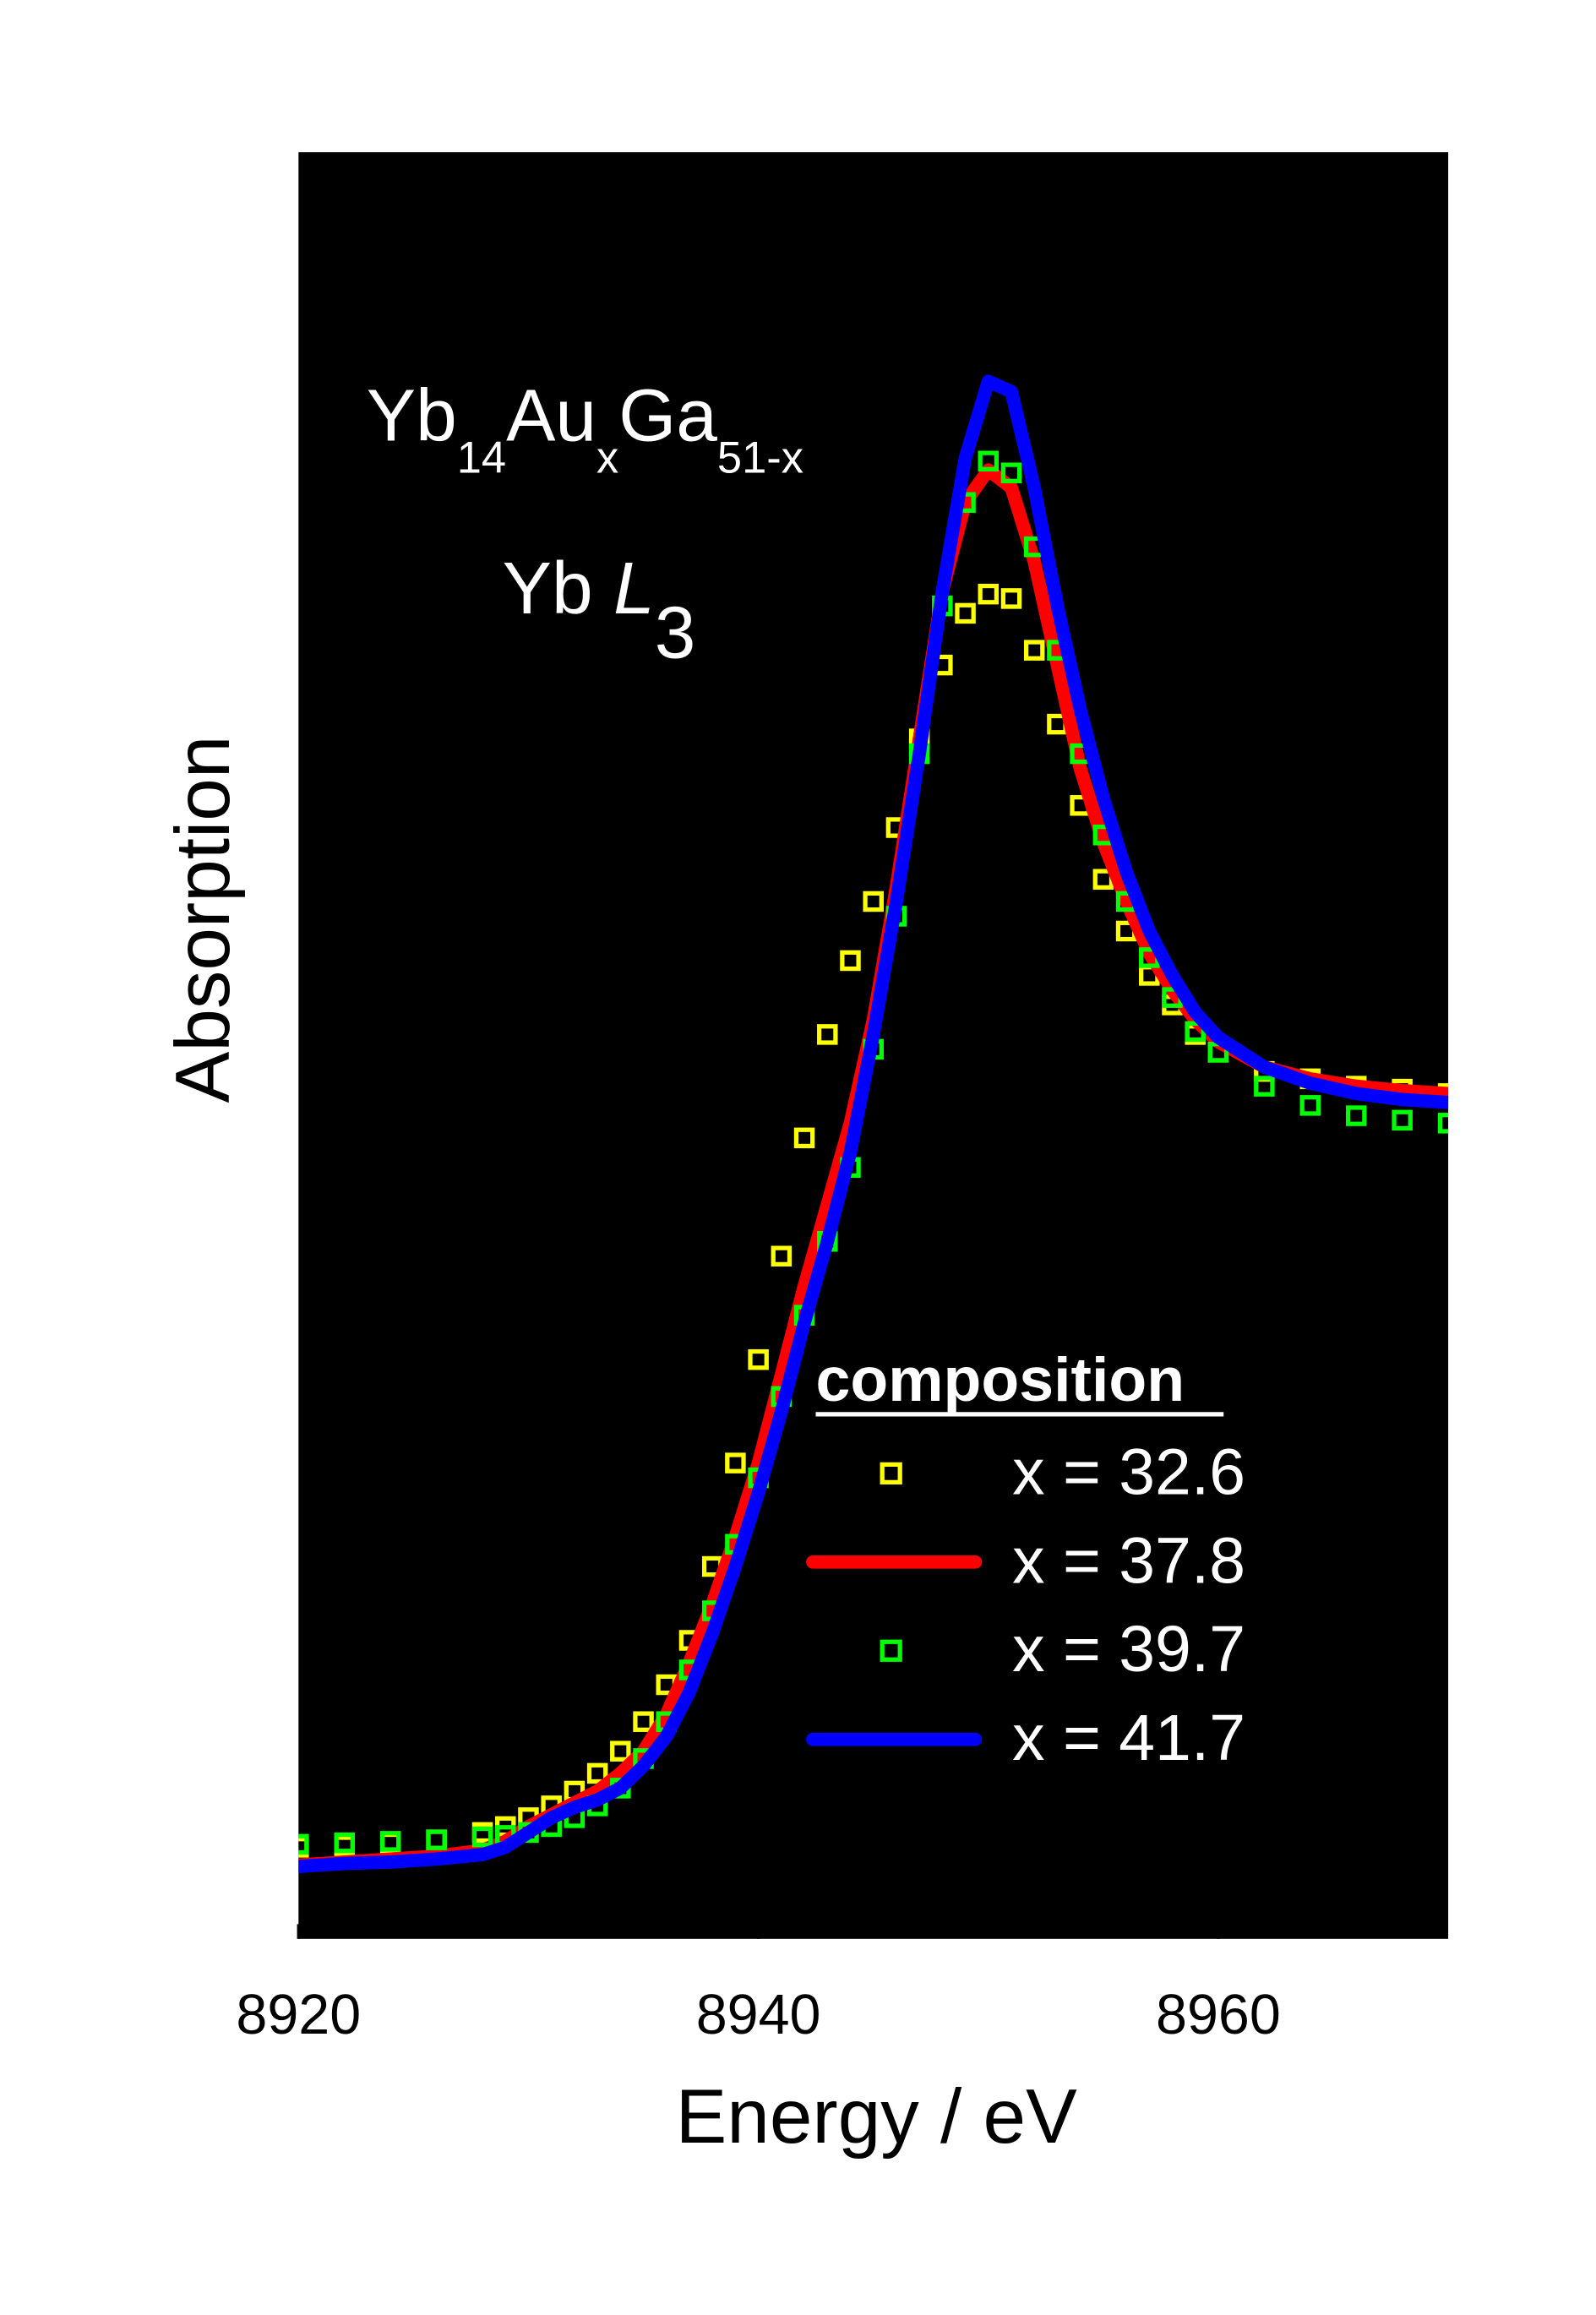 This screenshot has width=1596, height=2315. Describe the element at coordinates (551, 414) in the screenshot. I see `formula-text: Au` at that location.